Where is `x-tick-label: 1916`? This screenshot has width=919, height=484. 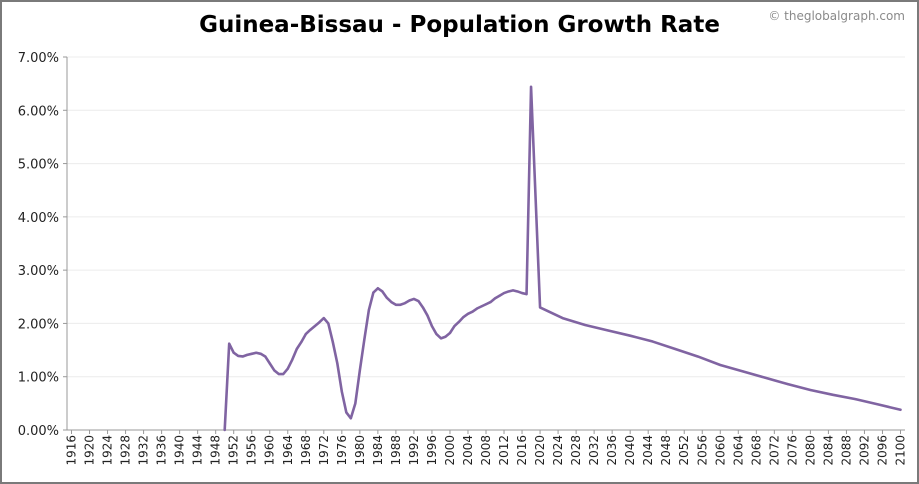
x-tick-label: 1916 is located at coordinates (72, 450).